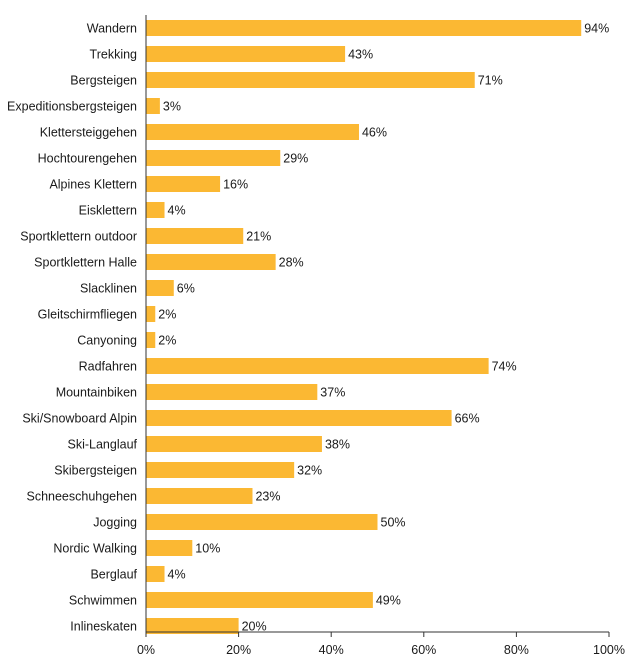 The height and width of the screenshot is (663, 628). What do you see at coordinates (295, 159) in the screenshot?
I see `value-label: 29%` at bounding box center [295, 159].